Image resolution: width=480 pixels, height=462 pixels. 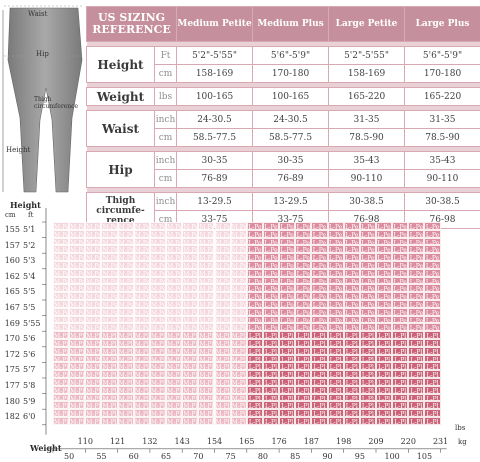 I want to click on height-cm-tick: 182, so click(x=12, y=417).